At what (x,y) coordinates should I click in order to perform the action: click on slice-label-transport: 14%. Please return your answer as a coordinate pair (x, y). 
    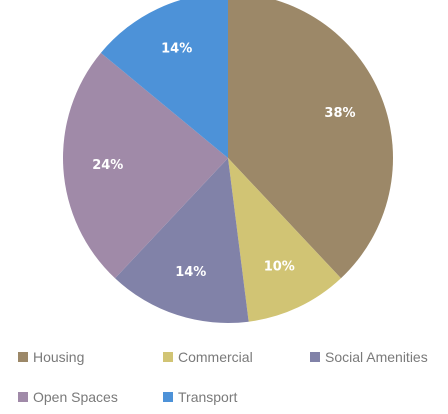
    Looking at the image, I should click on (176, 49).